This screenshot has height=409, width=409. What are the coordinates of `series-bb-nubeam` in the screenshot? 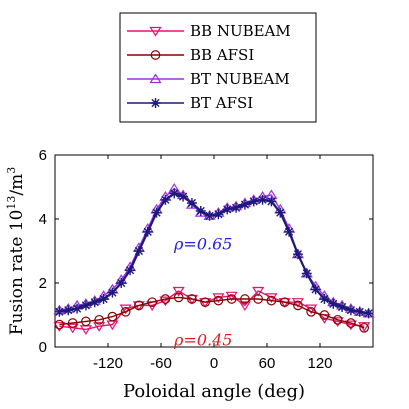 It's located at (212, 311).